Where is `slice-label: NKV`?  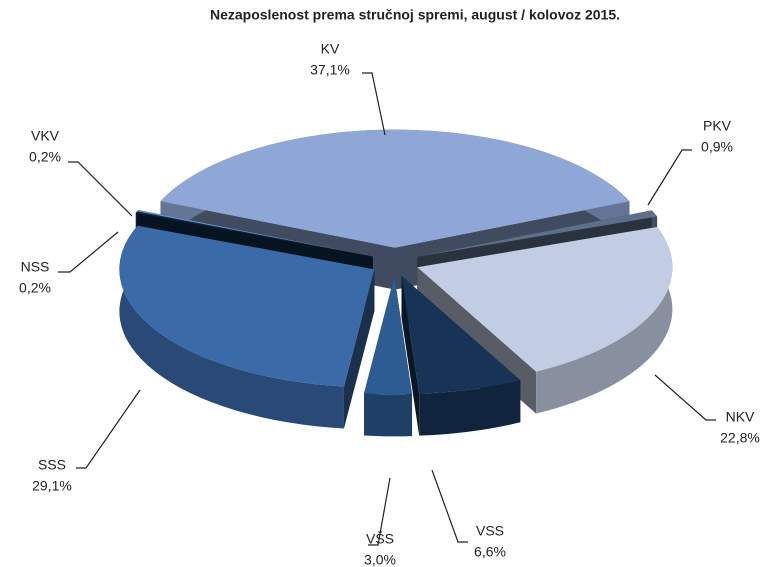
slice-label: NKV is located at coordinates (740, 417).